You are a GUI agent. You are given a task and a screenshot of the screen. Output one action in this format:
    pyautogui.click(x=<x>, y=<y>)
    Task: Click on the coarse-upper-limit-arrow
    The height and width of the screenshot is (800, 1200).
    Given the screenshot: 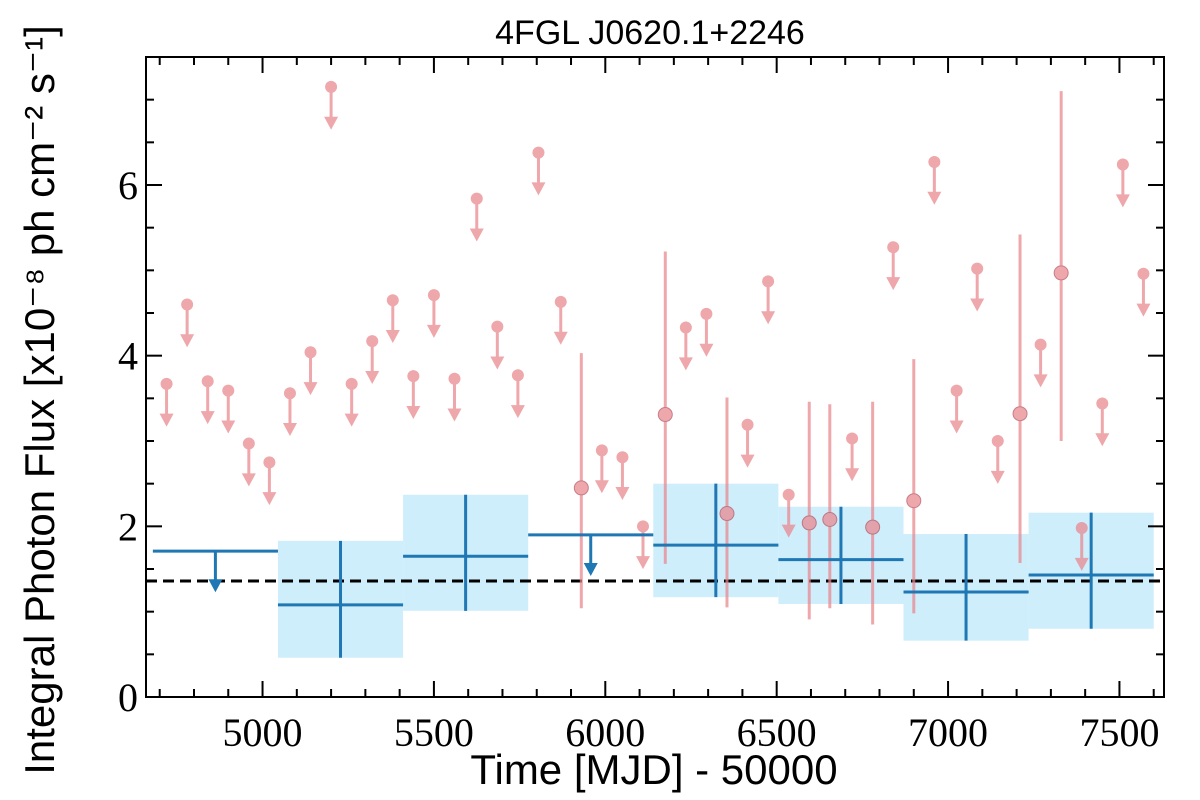 What is the action you would take?
    pyautogui.click(x=590, y=569)
    